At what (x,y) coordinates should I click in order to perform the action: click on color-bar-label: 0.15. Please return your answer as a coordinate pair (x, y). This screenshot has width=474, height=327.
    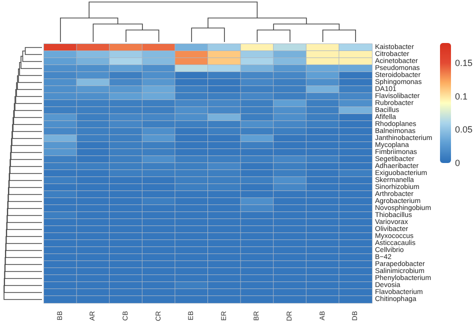
    Looking at the image, I should click on (464, 63).